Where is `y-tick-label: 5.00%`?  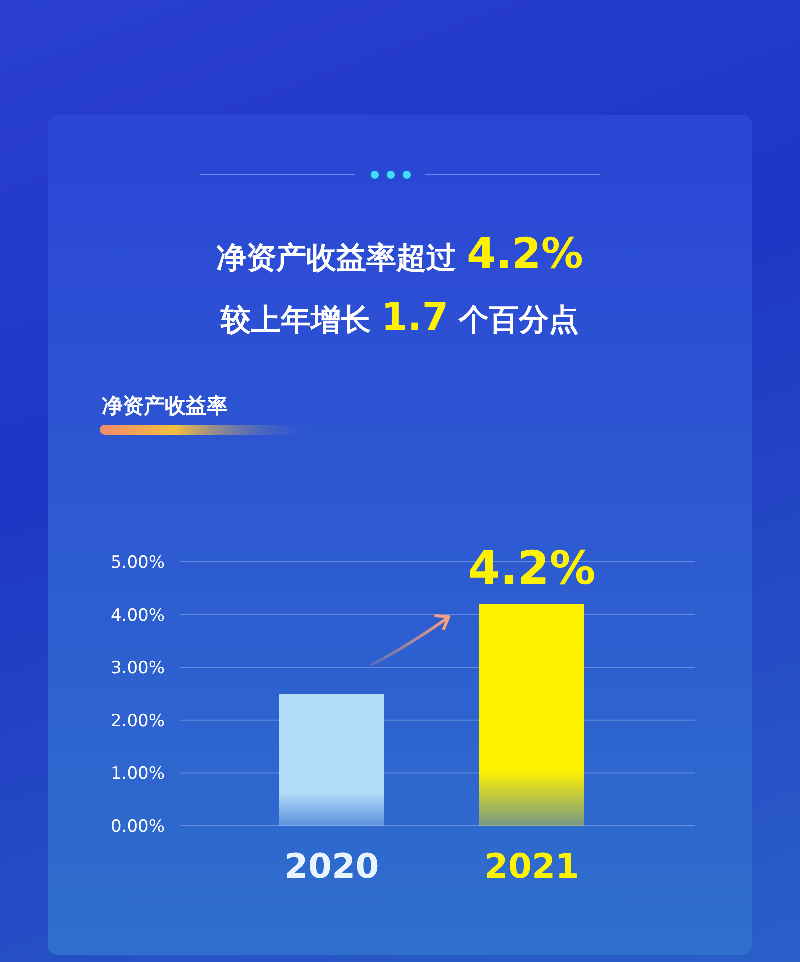
y-tick-label: 5.00% is located at coordinates (137, 563).